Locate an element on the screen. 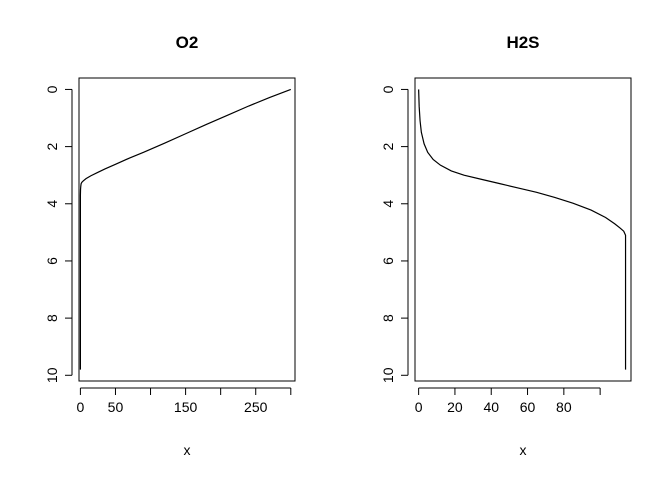 The width and height of the screenshot is (672, 480). o2-y-tick-label: 6 is located at coordinates (52, 261).